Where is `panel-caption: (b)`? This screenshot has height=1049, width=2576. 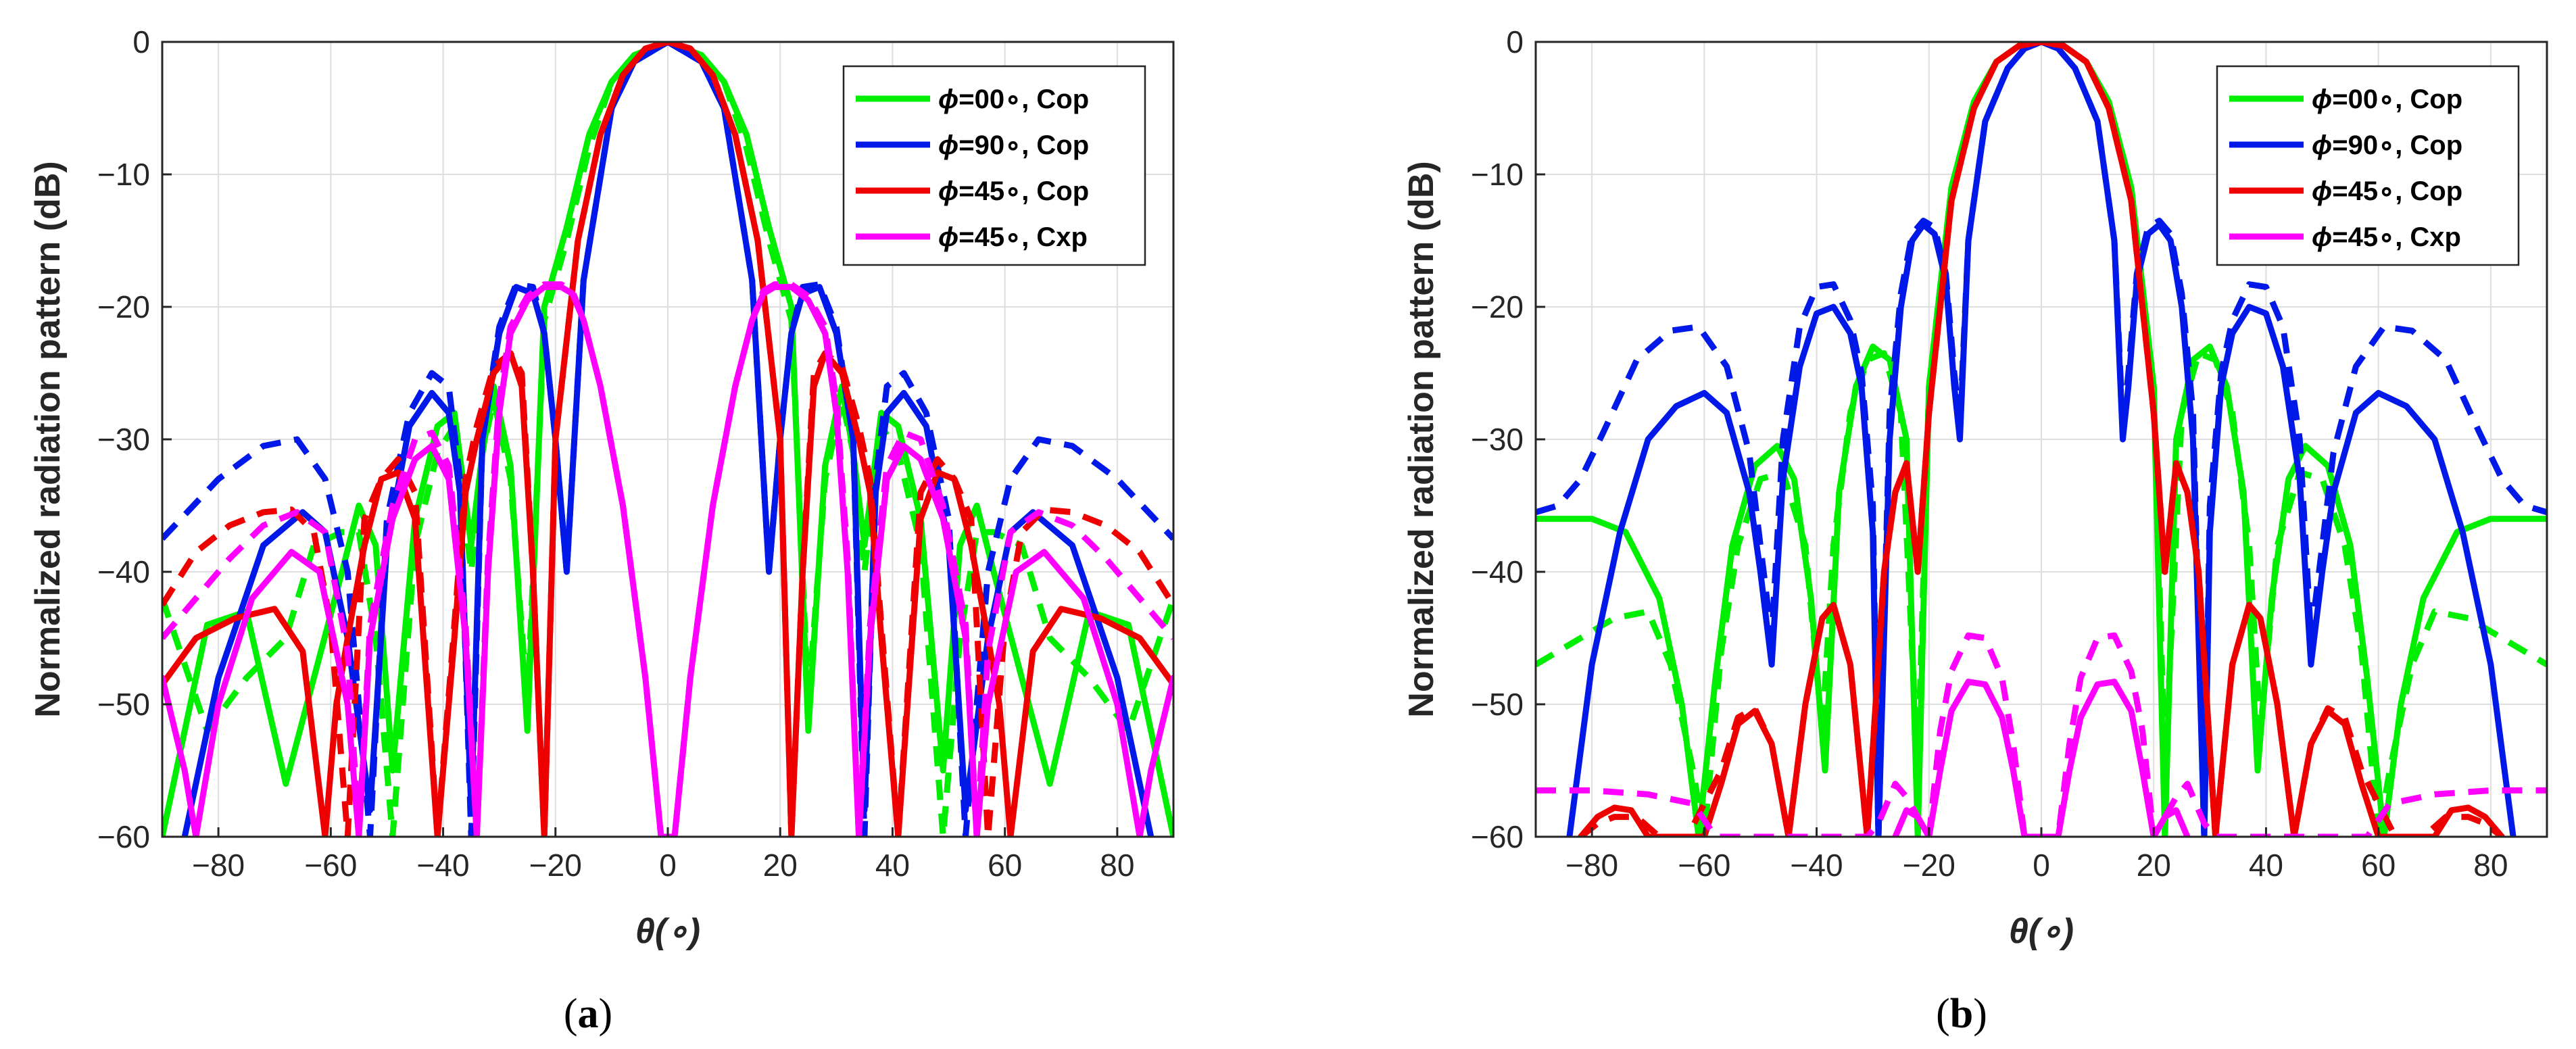 panel-caption: (b) is located at coordinates (1962, 1014).